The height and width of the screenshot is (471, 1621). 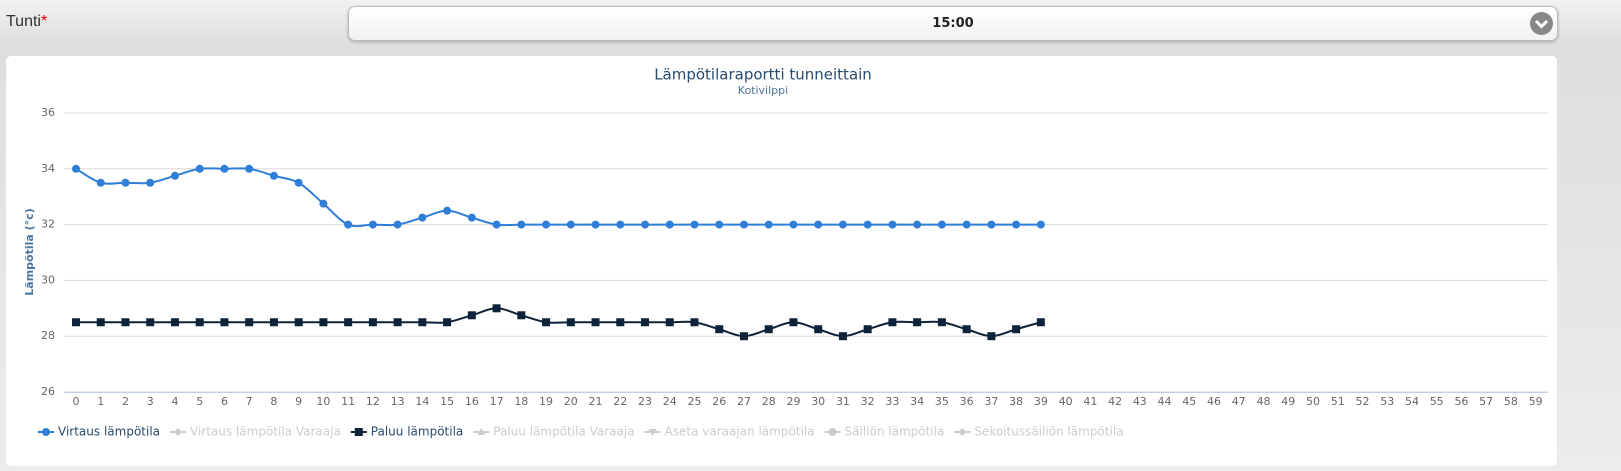 What do you see at coordinates (224, 401) in the screenshot?
I see `x-tick-label: 6` at bounding box center [224, 401].